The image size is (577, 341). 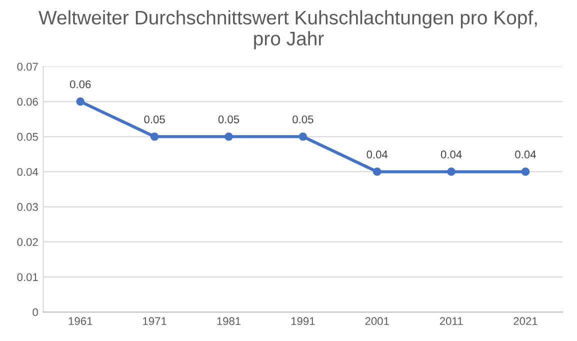 I want to click on x-tick-label: 1971, so click(x=154, y=321).